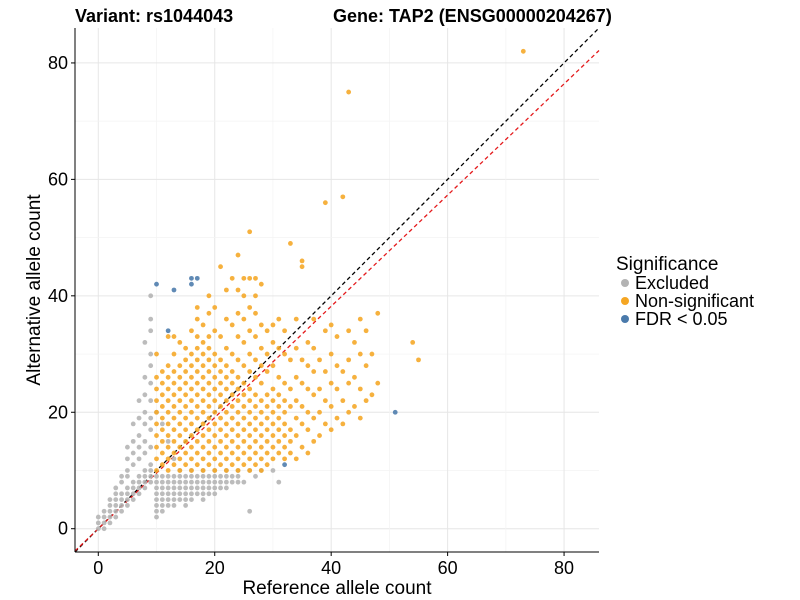 Image resolution: width=800 pixels, height=600 pixels. What do you see at coordinates (58, 63) in the screenshot?
I see `y-tick-label: 80` at bounding box center [58, 63].